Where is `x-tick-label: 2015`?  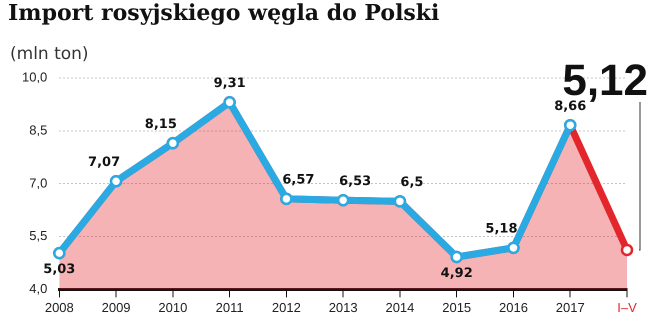 x-tick-label: 2015 is located at coordinates (457, 307).